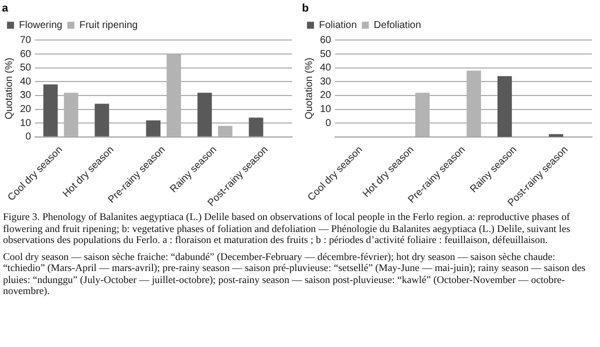  I want to click on caption: Figure 3. Phenology of Balanites aegyptiaca (L.) Delile based on observations of local people in the Ferlo region. a: reproductive phases of flowering and fruit ripening; b: vegetative phases of foliation and defoliation — Phénologie du Balanites aegyptiaca (L.) Delile, suivant les observations des populations du Ferlo. a : floraison et maturation des fruits ; b : périodes d’activité foliaire : feuillaison, défeuillaison., so click(287, 229).